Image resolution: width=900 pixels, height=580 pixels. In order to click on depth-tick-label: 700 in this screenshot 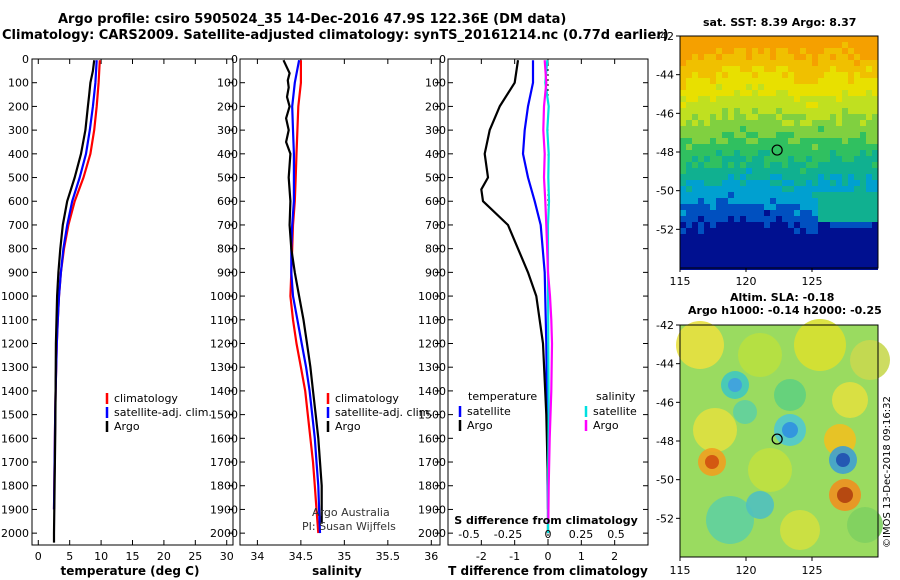, I will do `click(18, 225)`.